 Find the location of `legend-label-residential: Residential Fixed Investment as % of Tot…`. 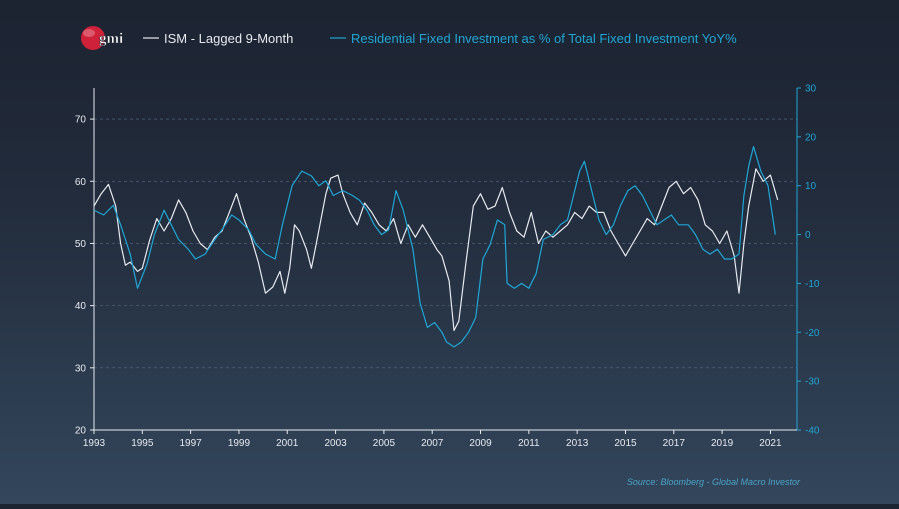

legend-label-residential: Residential Fixed Investment as % of Tot… is located at coordinates (544, 38).